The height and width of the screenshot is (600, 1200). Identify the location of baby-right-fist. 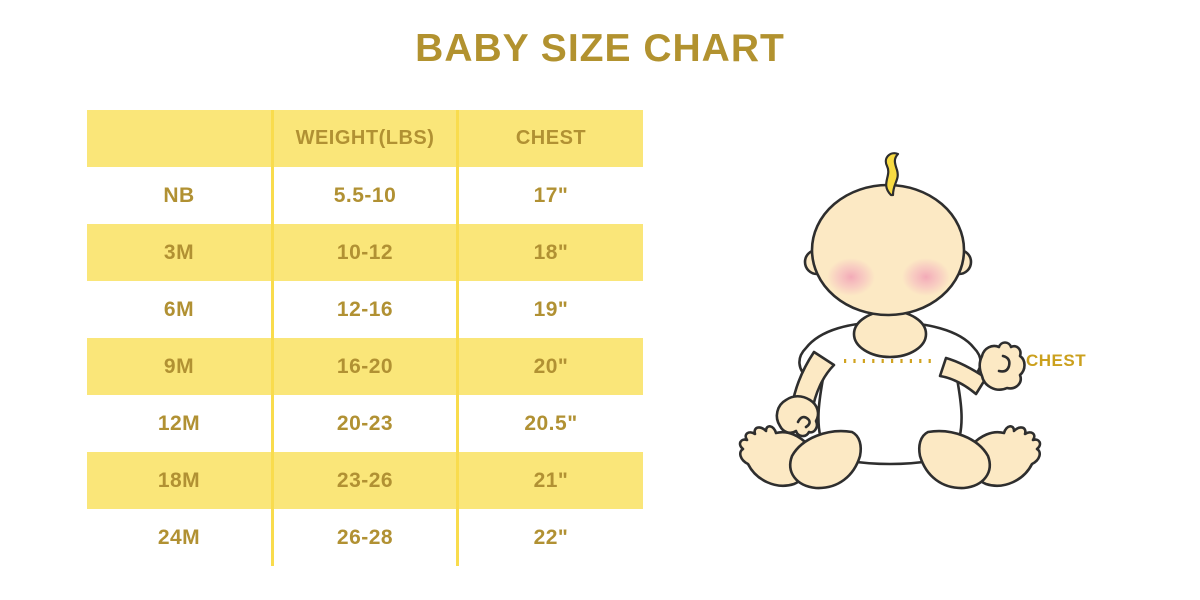
(1002, 366).